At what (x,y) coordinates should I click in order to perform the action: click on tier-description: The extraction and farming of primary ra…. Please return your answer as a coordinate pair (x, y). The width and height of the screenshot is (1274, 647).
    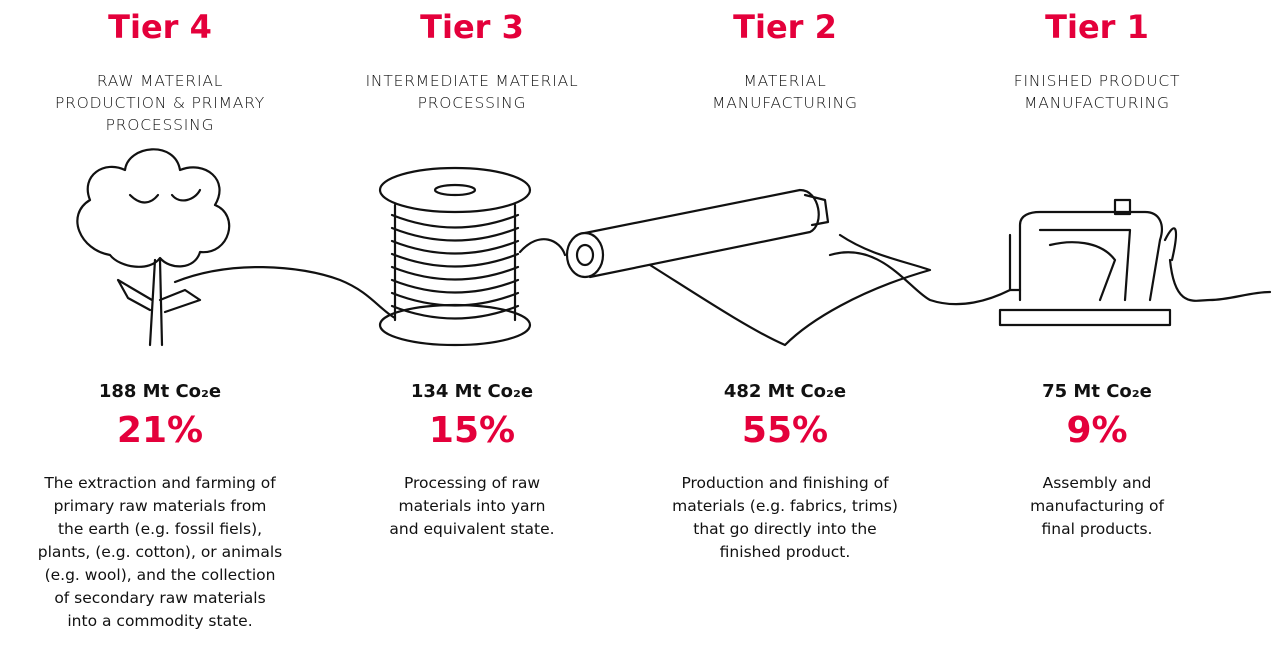
    Looking at the image, I should click on (160, 552).